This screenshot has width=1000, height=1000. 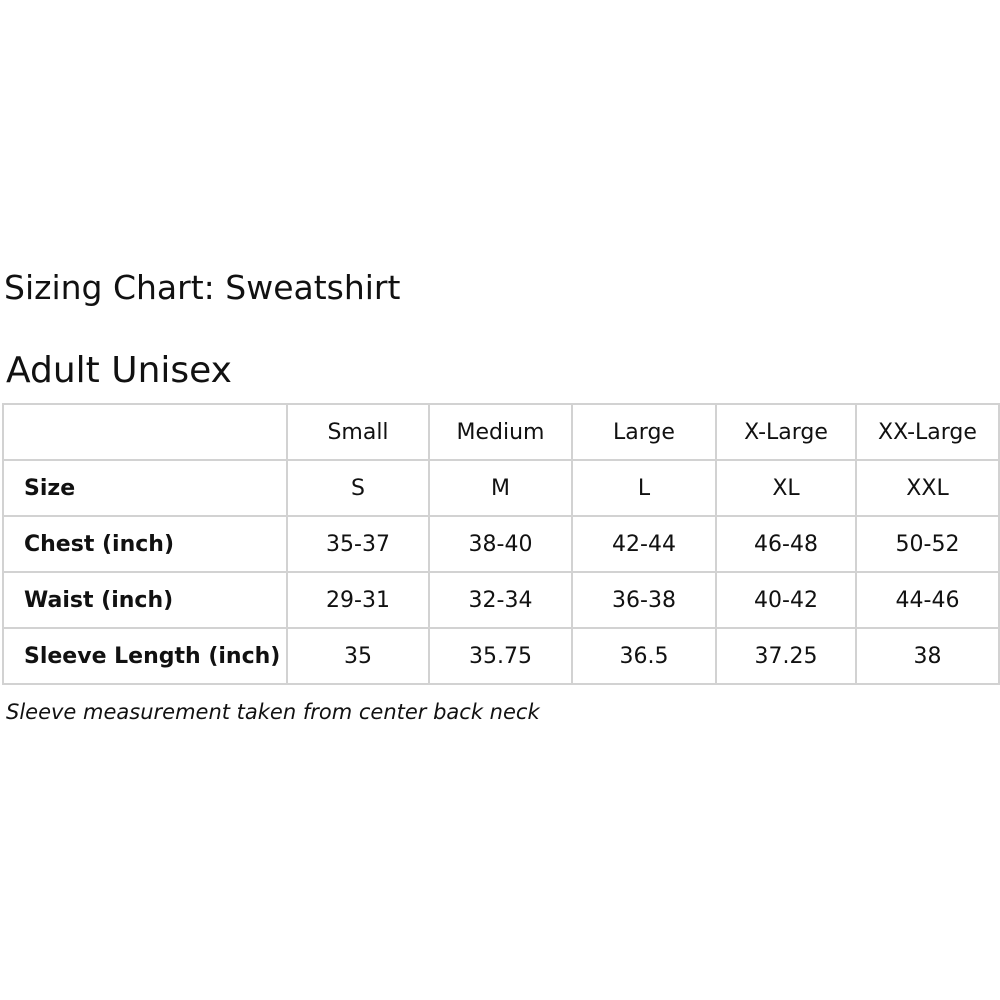 I want to click on corner-cell, so click(x=145, y=432).